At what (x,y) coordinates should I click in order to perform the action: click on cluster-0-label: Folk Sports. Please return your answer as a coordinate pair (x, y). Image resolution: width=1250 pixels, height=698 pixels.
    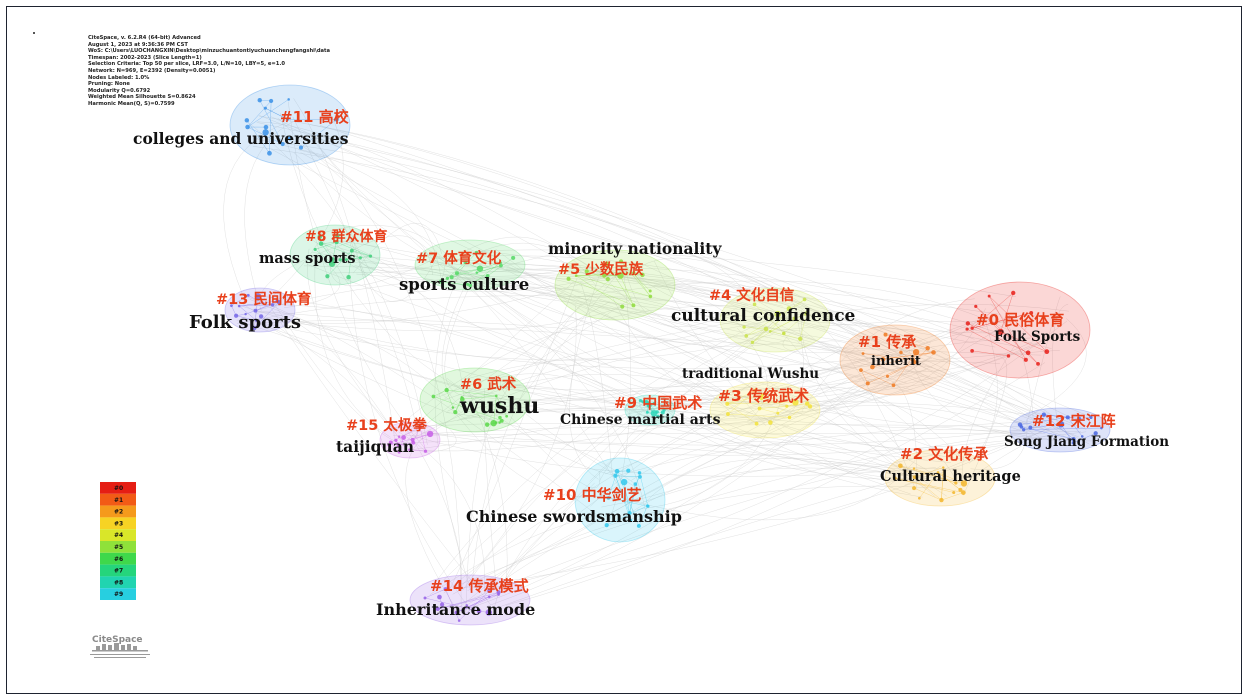
    Looking at the image, I should click on (1037, 337).